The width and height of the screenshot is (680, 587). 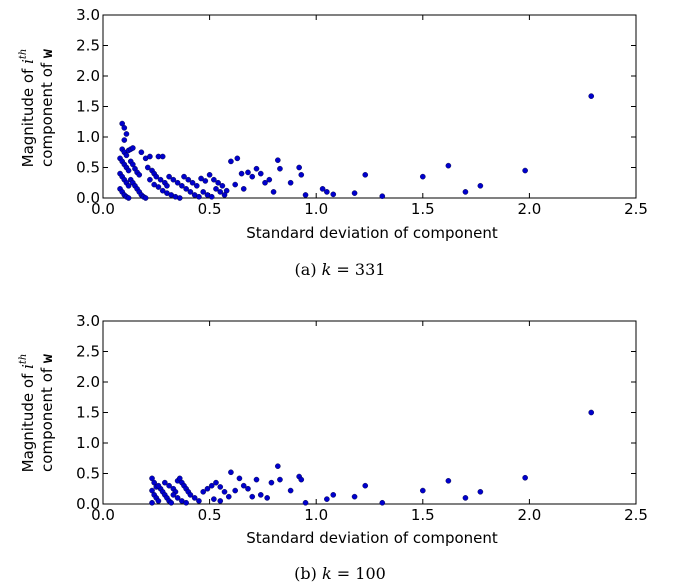 What do you see at coordinates (27, 413) in the screenshot?
I see `y-axis-label-b-line1: Magnitude of ith` at bounding box center [27, 413].